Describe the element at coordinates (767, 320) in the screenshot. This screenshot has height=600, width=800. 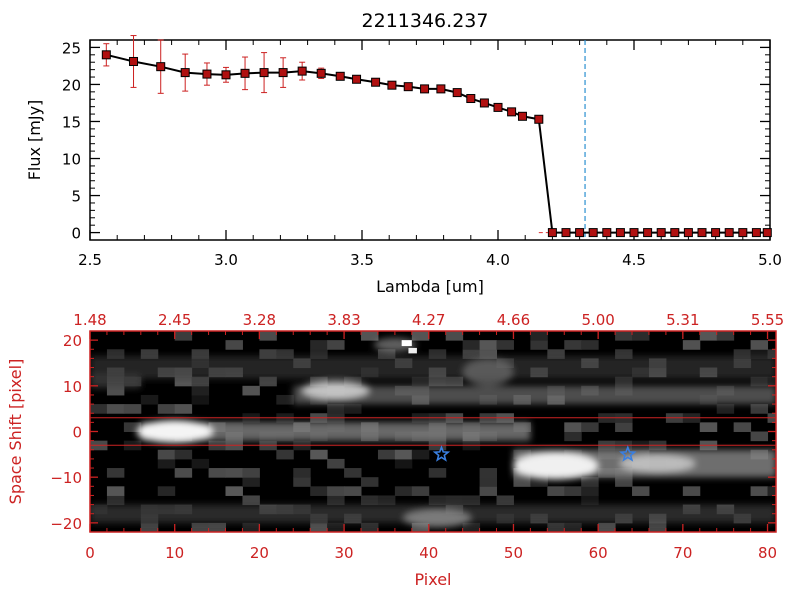
I see `top-tick-label: 5.55` at that location.